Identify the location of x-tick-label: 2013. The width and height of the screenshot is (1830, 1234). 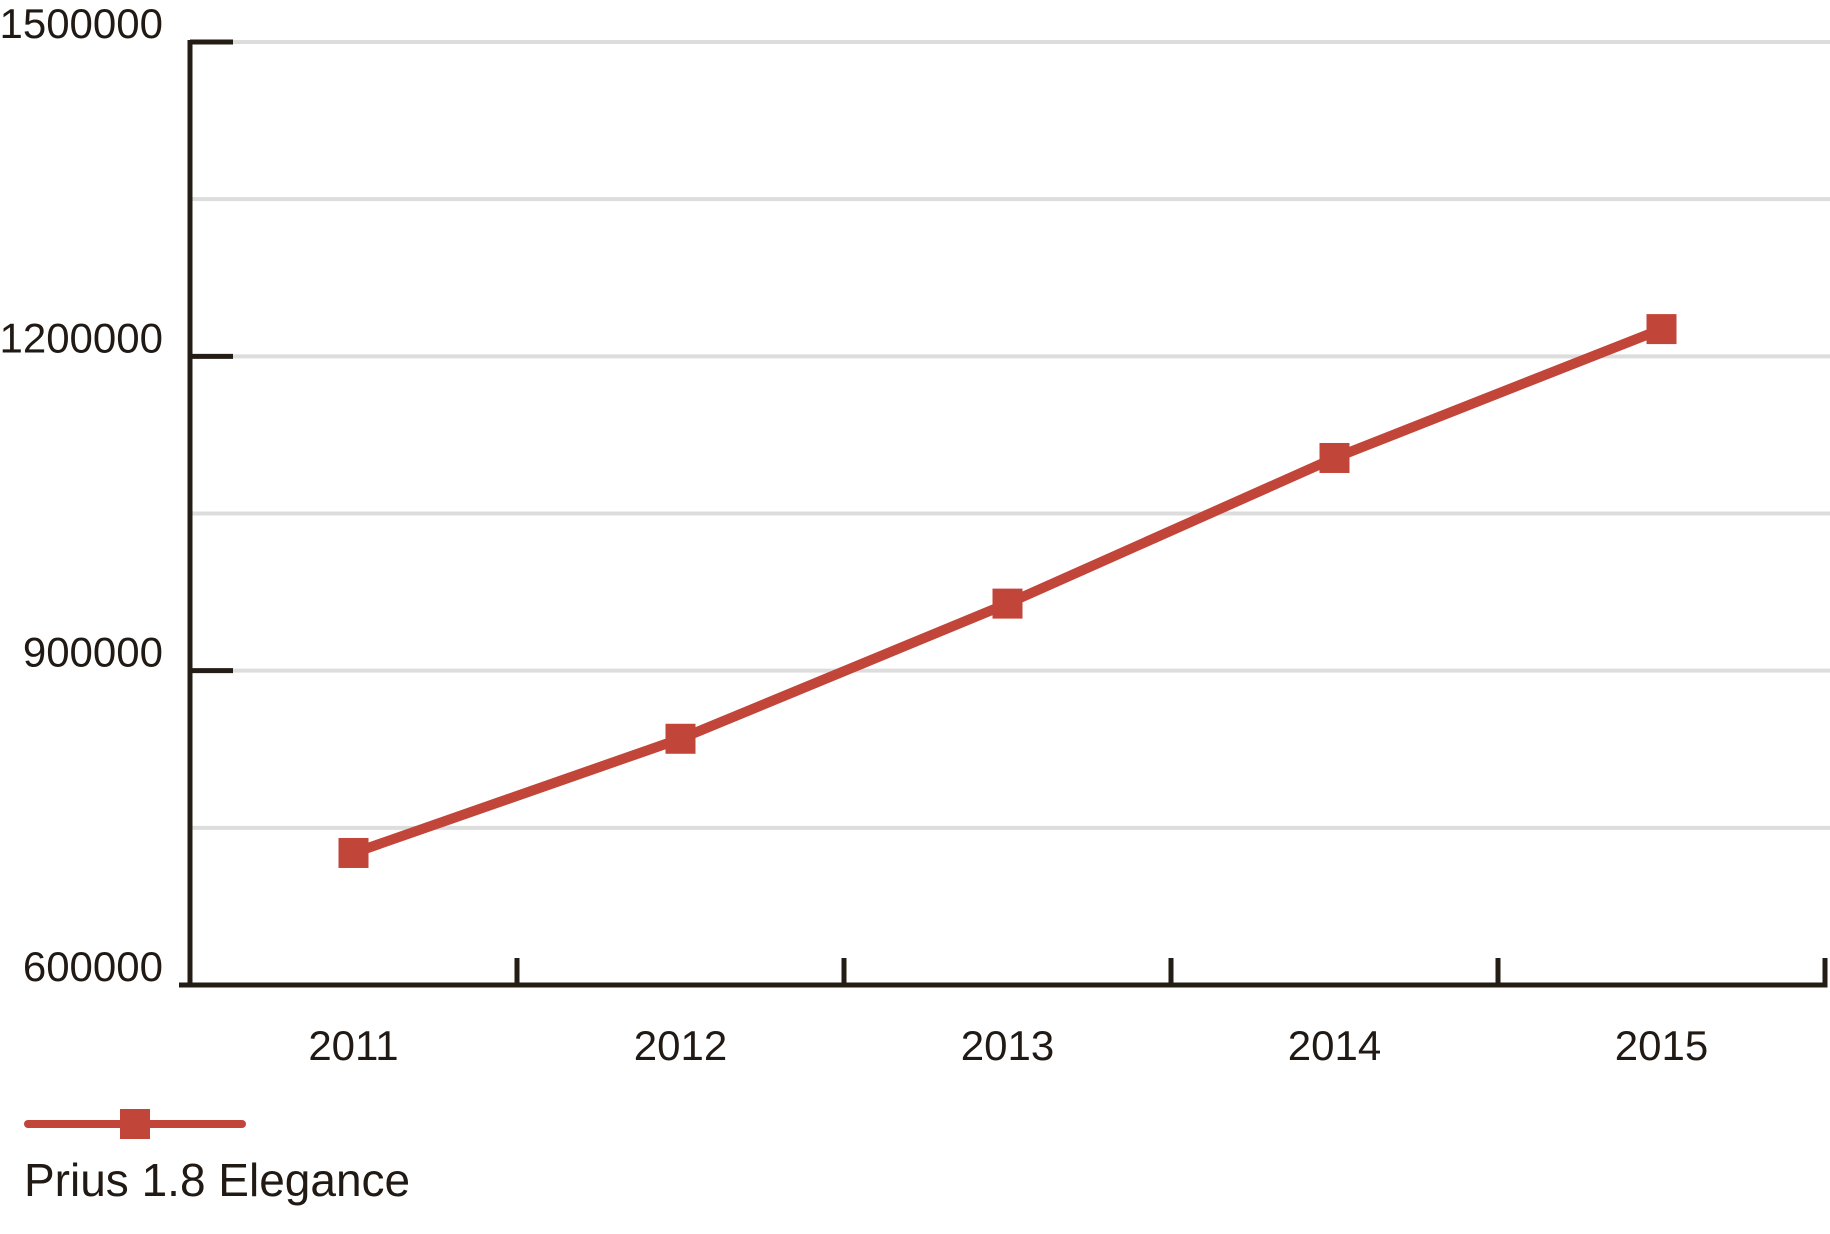
(1007, 1045).